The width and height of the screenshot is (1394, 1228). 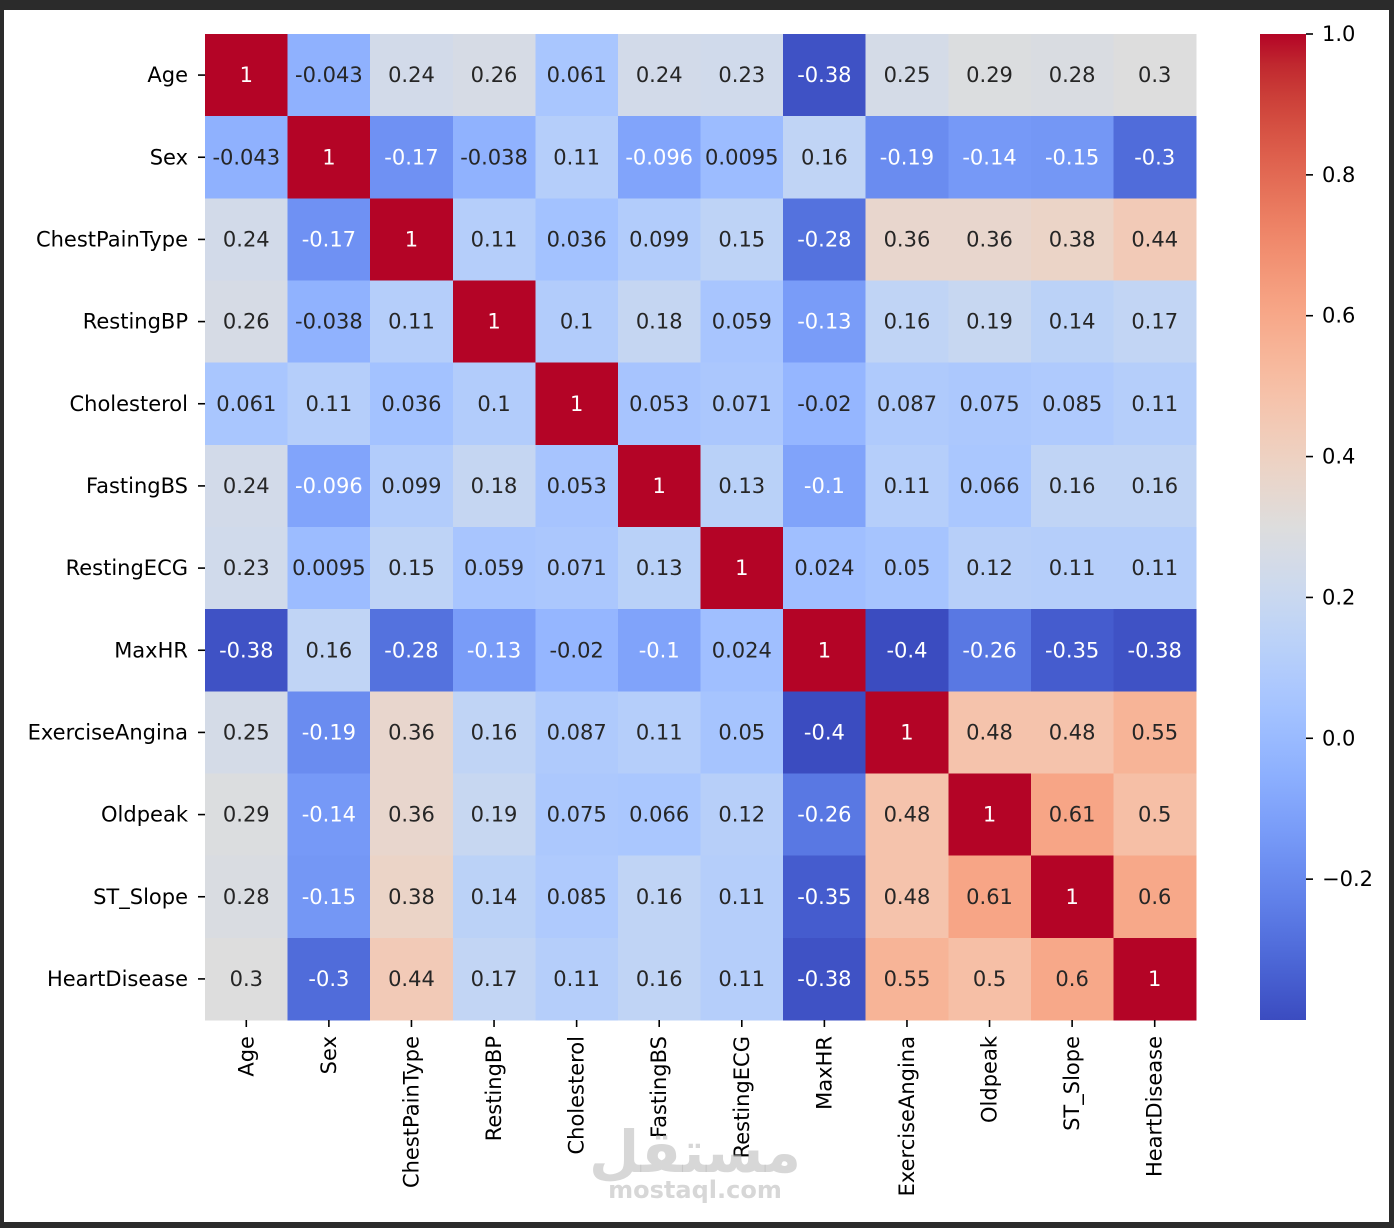 I want to click on cell-annotation: 0.24, so click(x=659, y=75).